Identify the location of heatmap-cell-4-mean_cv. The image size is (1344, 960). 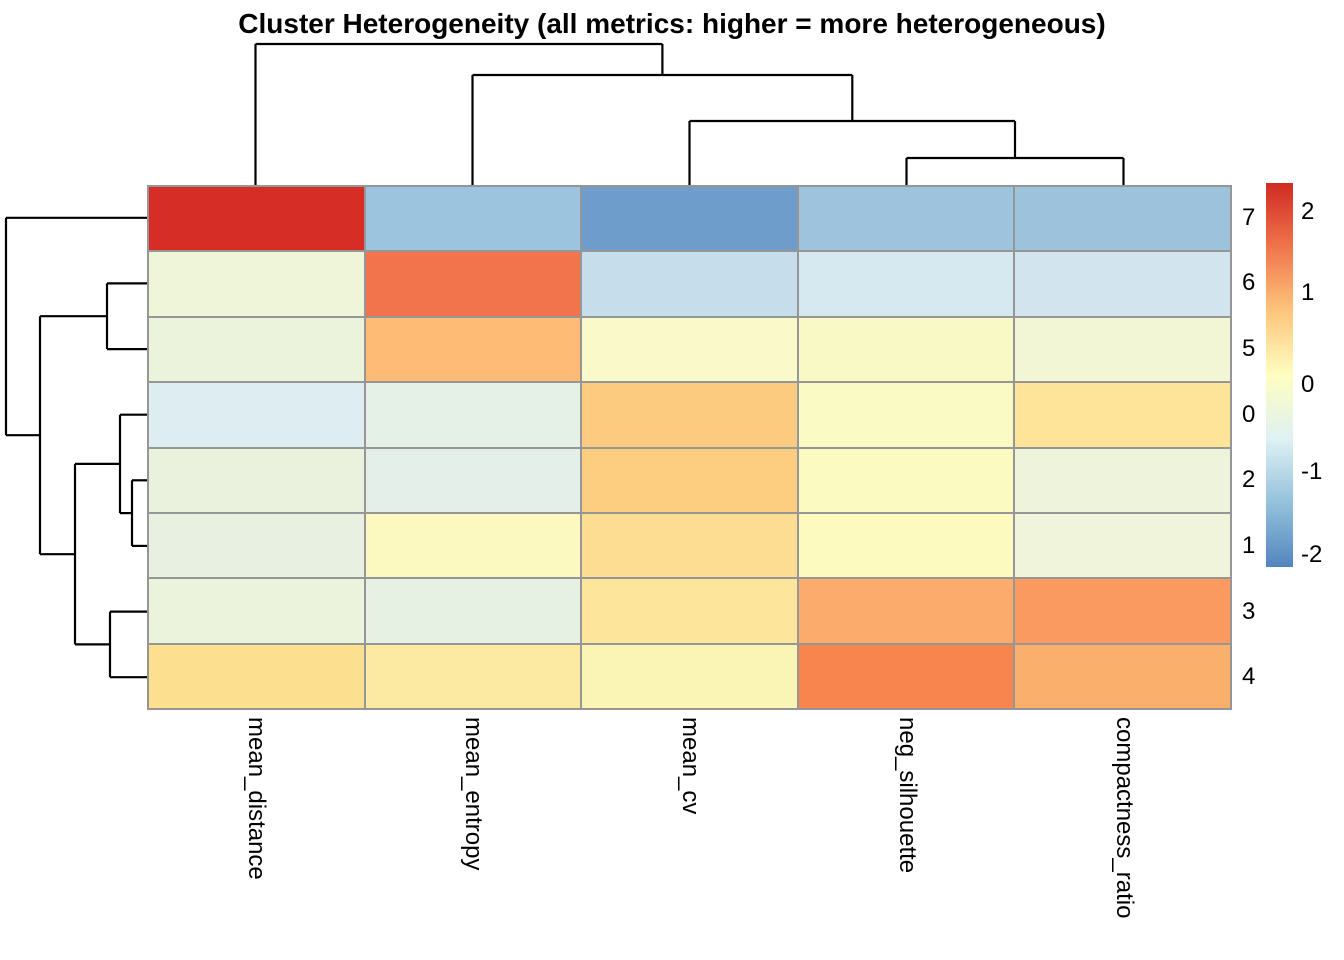
(689, 676).